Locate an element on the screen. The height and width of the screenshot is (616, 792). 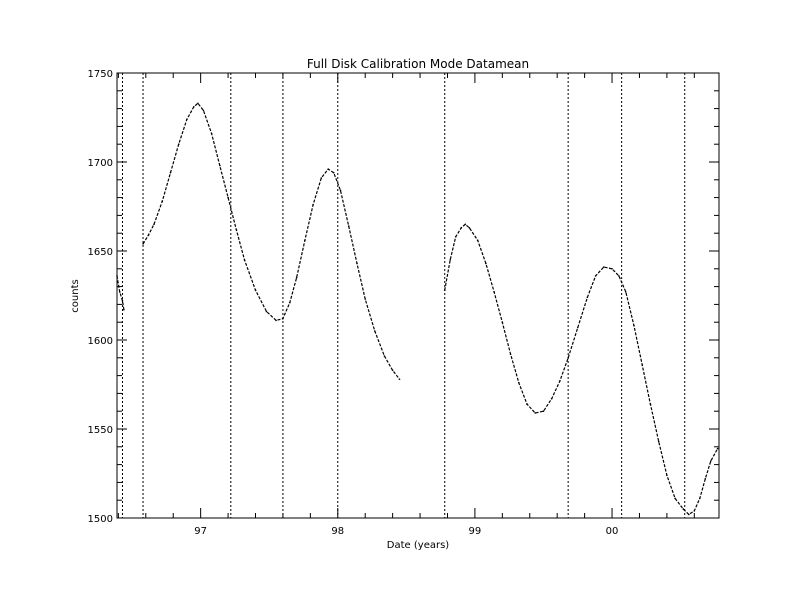
y-tick-label: 1700 is located at coordinates (100, 163).